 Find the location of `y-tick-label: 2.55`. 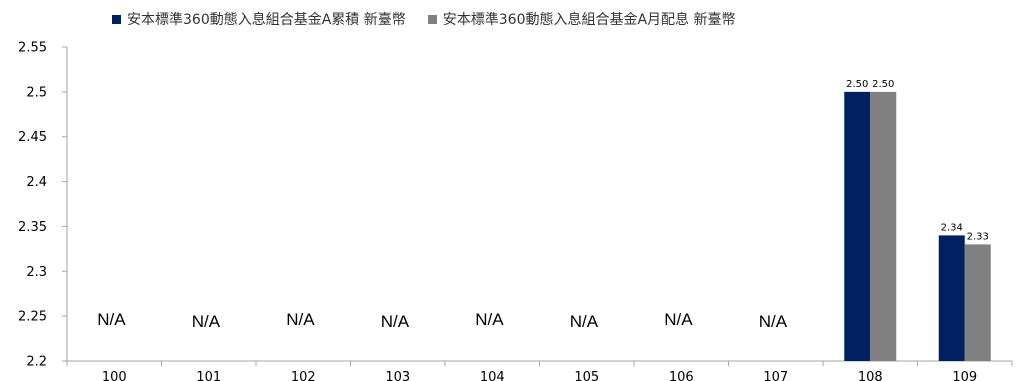

y-tick-label: 2.55 is located at coordinates (32, 48).